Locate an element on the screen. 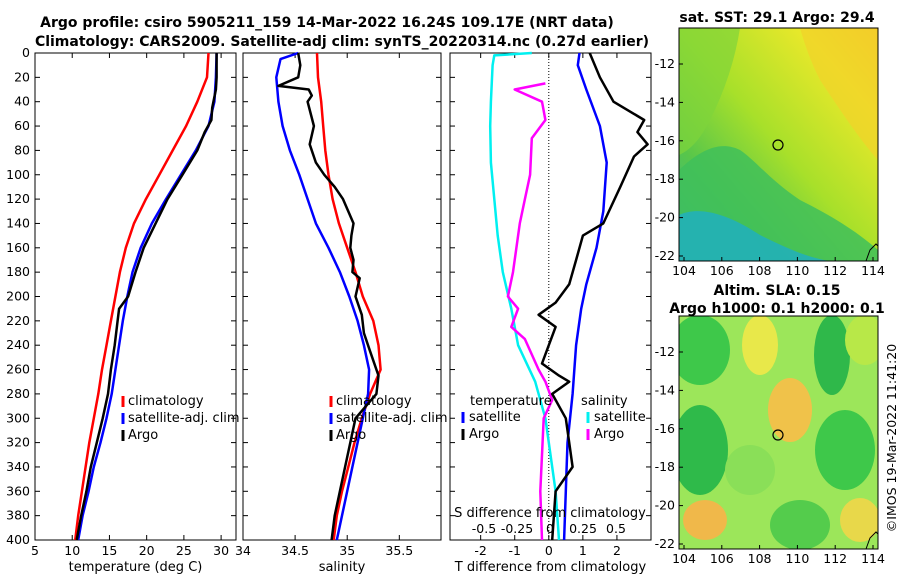 The height and width of the screenshot is (580, 900). y-tick-label: 0 is located at coordinates (26, 52).